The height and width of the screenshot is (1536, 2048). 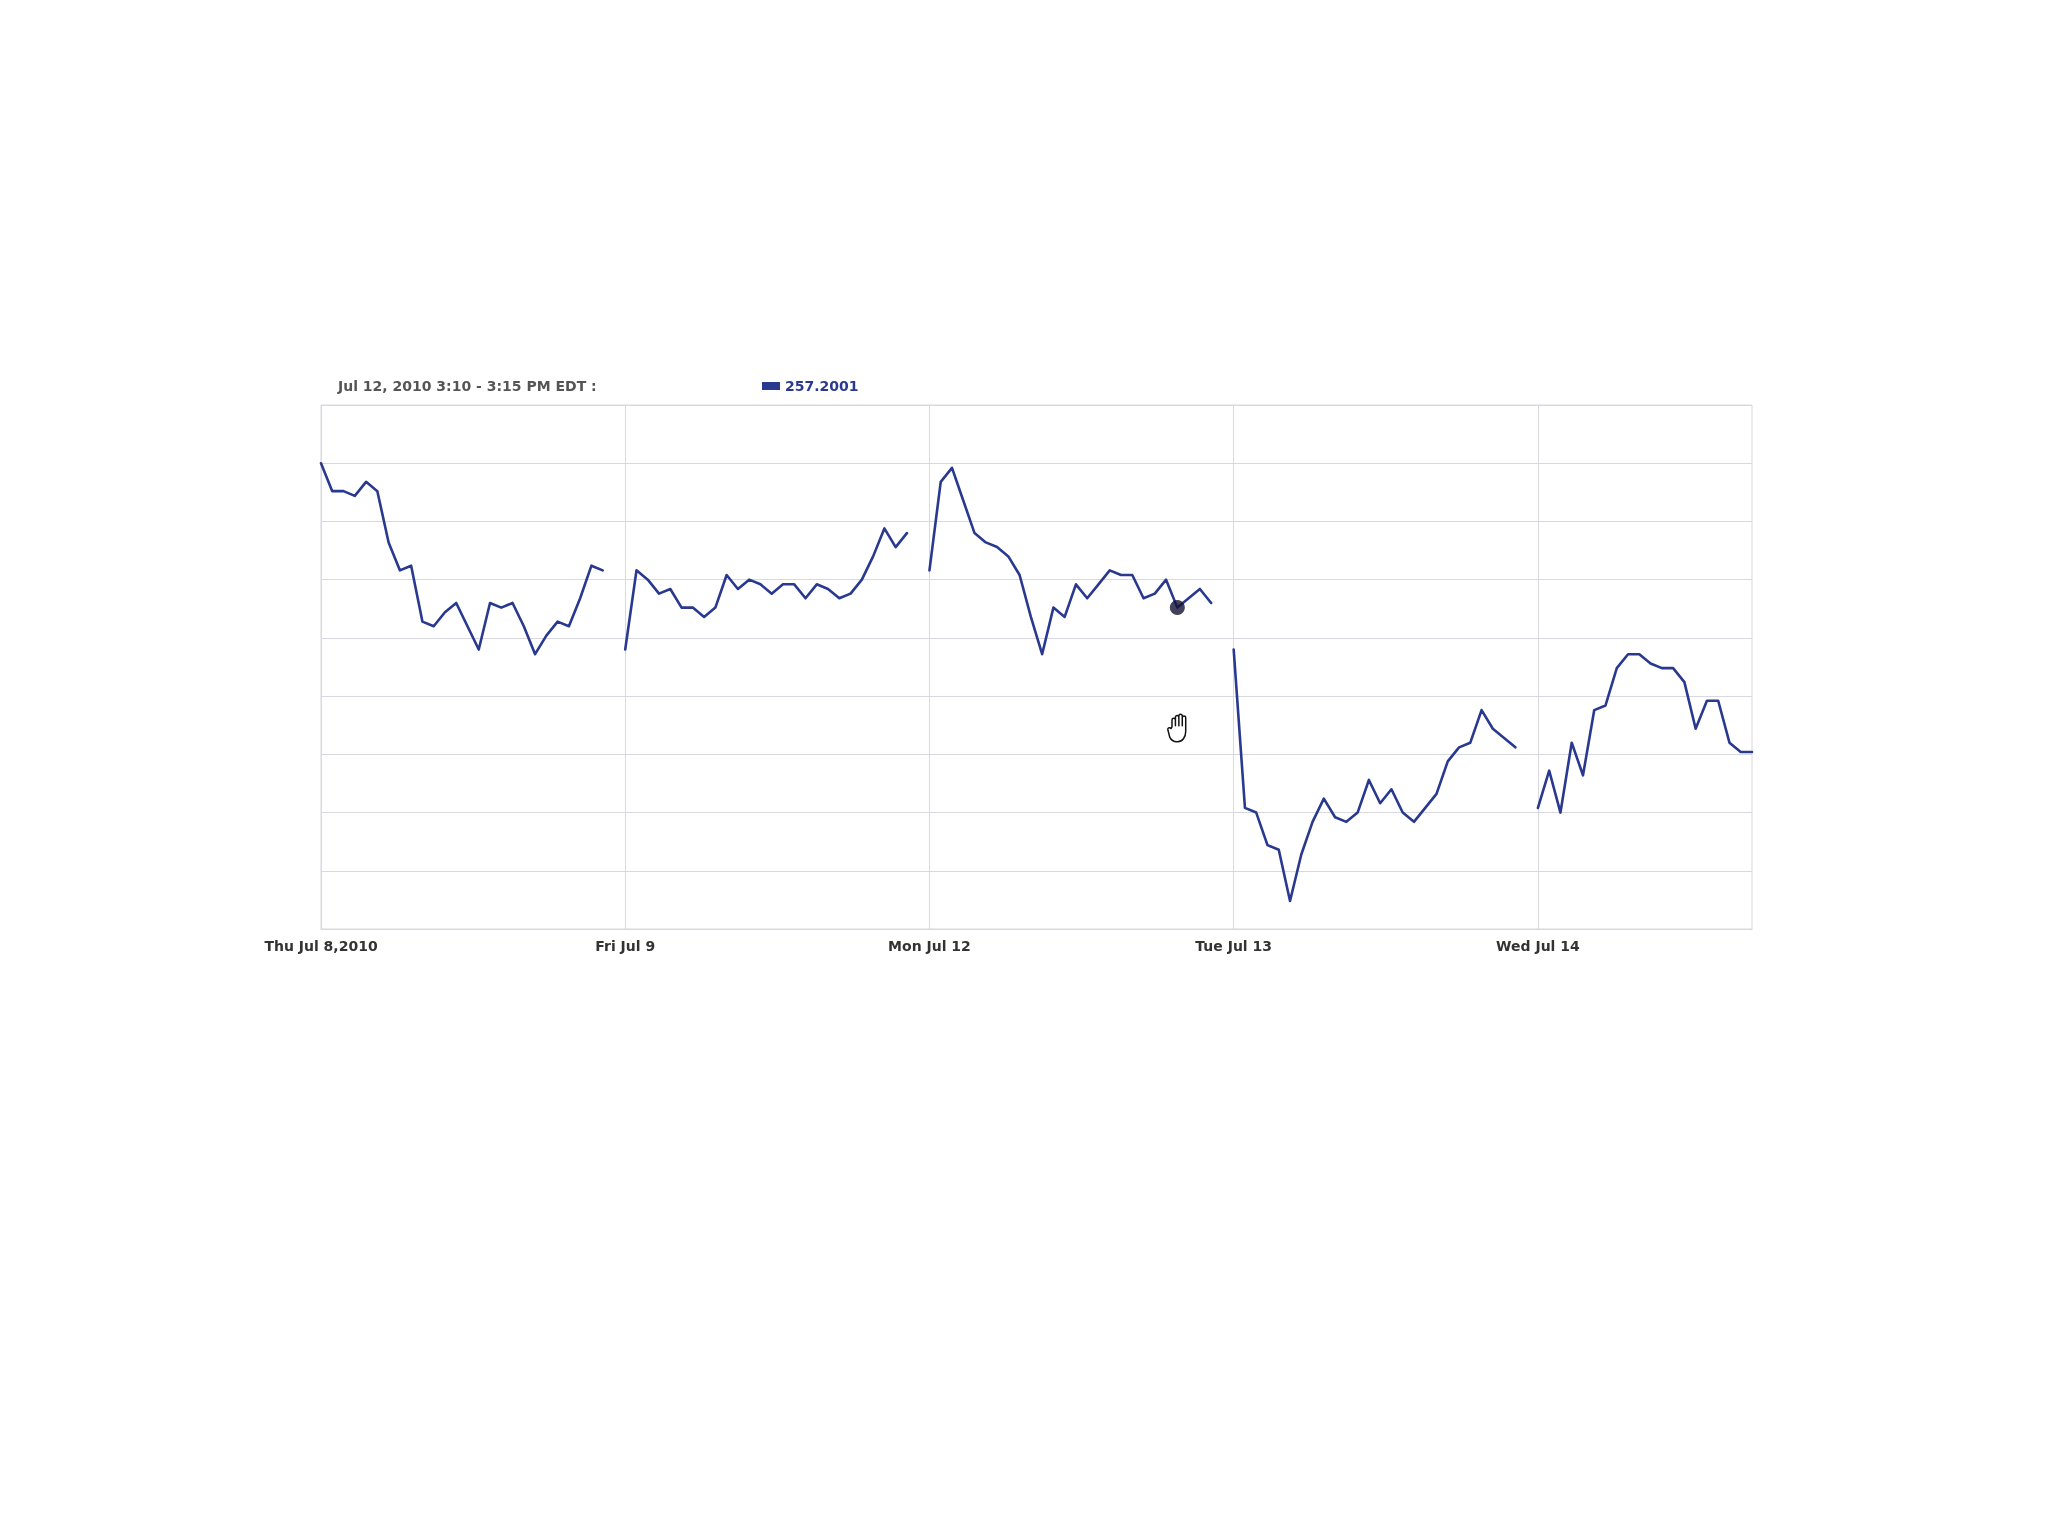 What do you see at coordinates (321, 946) in the screenshot?
I see `x-tick-label: Thu Jul 8,2010` at bounding box center [321, 946].